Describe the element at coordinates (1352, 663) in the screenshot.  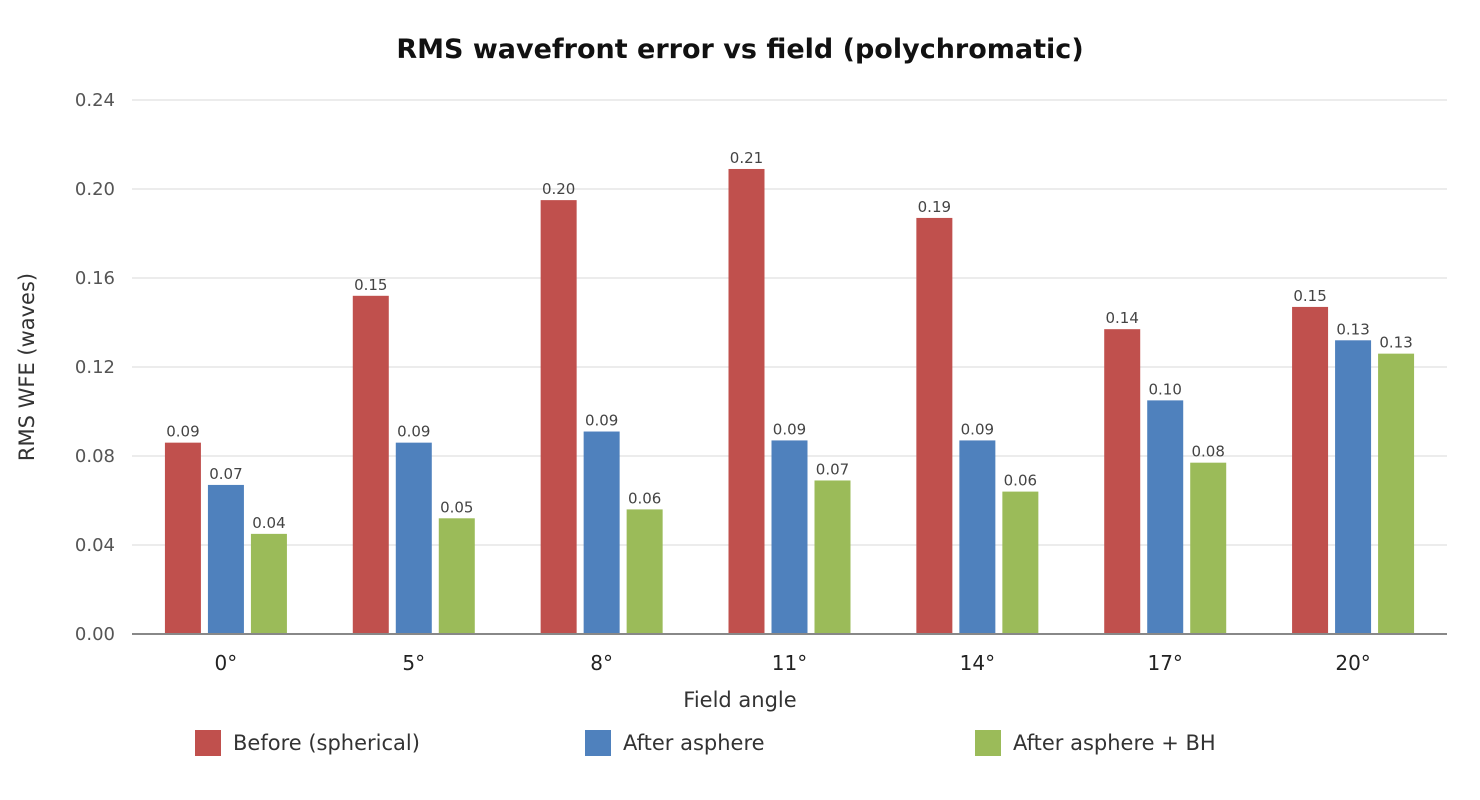
I see `x-tick-label: 20°` at that location.